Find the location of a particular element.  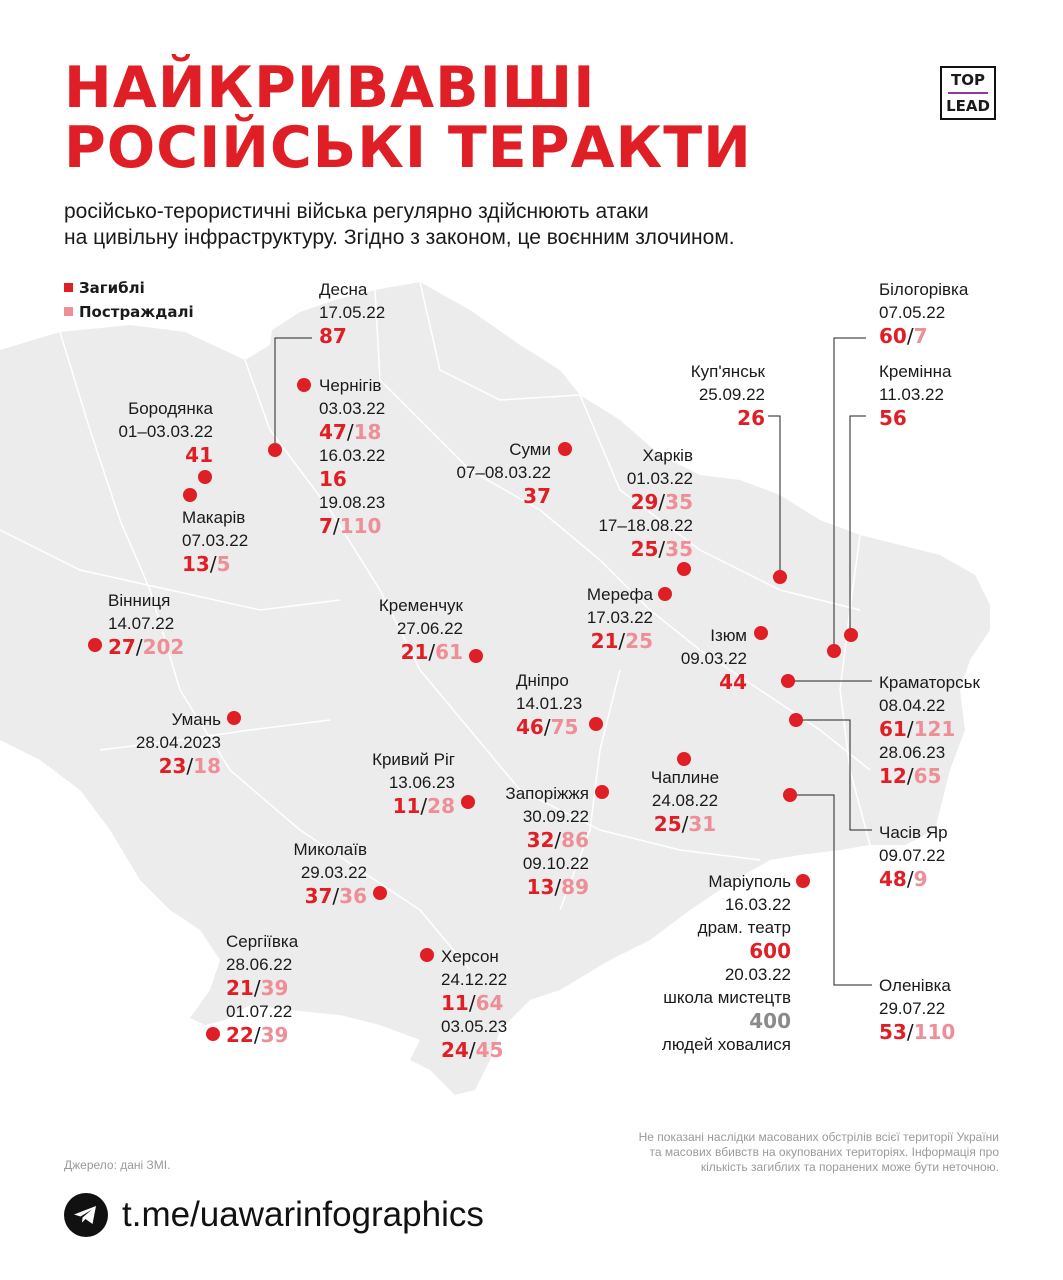

merefa-injured: 25 is located at coordinates (639, 641).